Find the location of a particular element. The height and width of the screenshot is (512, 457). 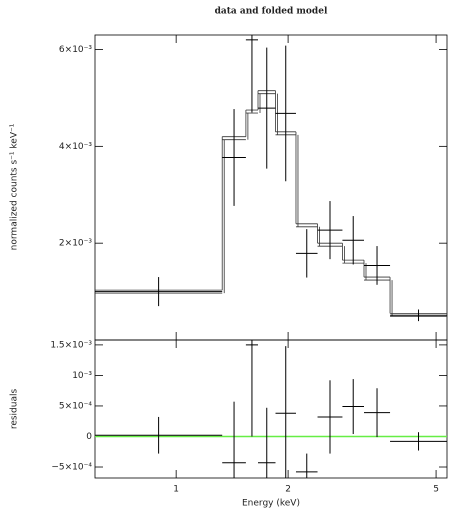

y-tick-label: 4×10⁻³ is located at coordinates (75, 147).